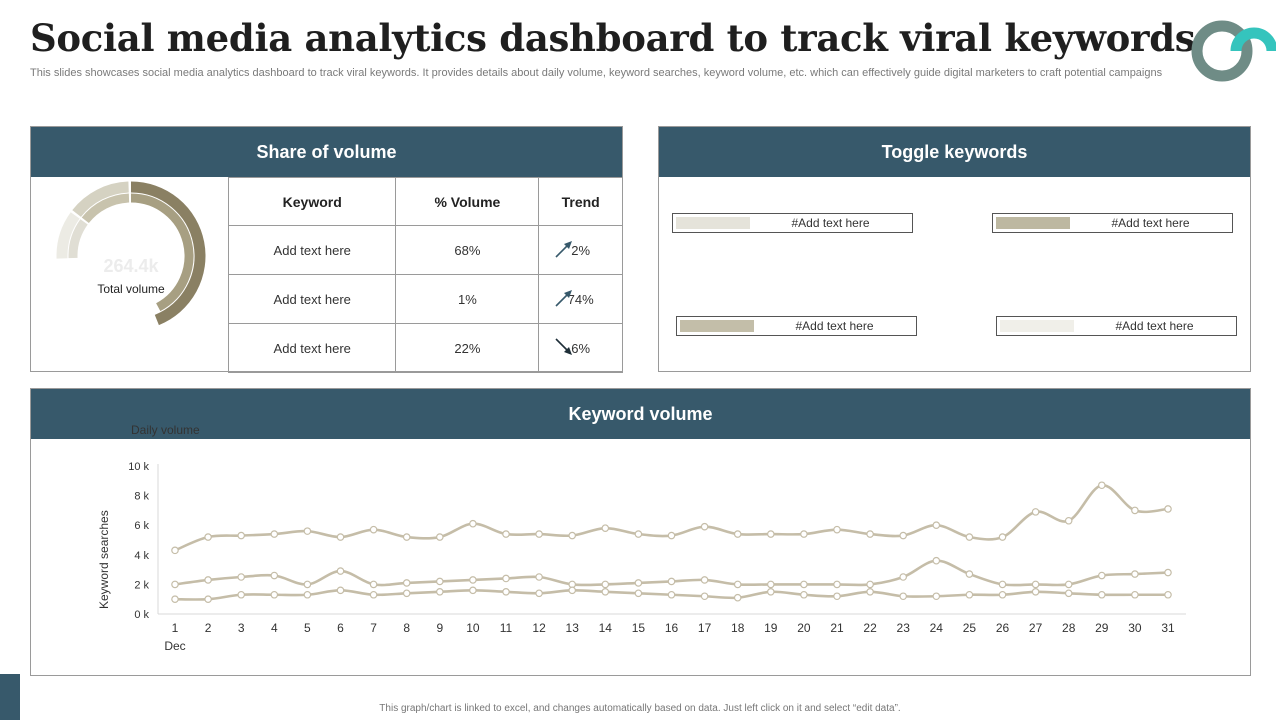 The image size is (1280, 720). I want to click on x-tick-label: 12, so click(539, 628).